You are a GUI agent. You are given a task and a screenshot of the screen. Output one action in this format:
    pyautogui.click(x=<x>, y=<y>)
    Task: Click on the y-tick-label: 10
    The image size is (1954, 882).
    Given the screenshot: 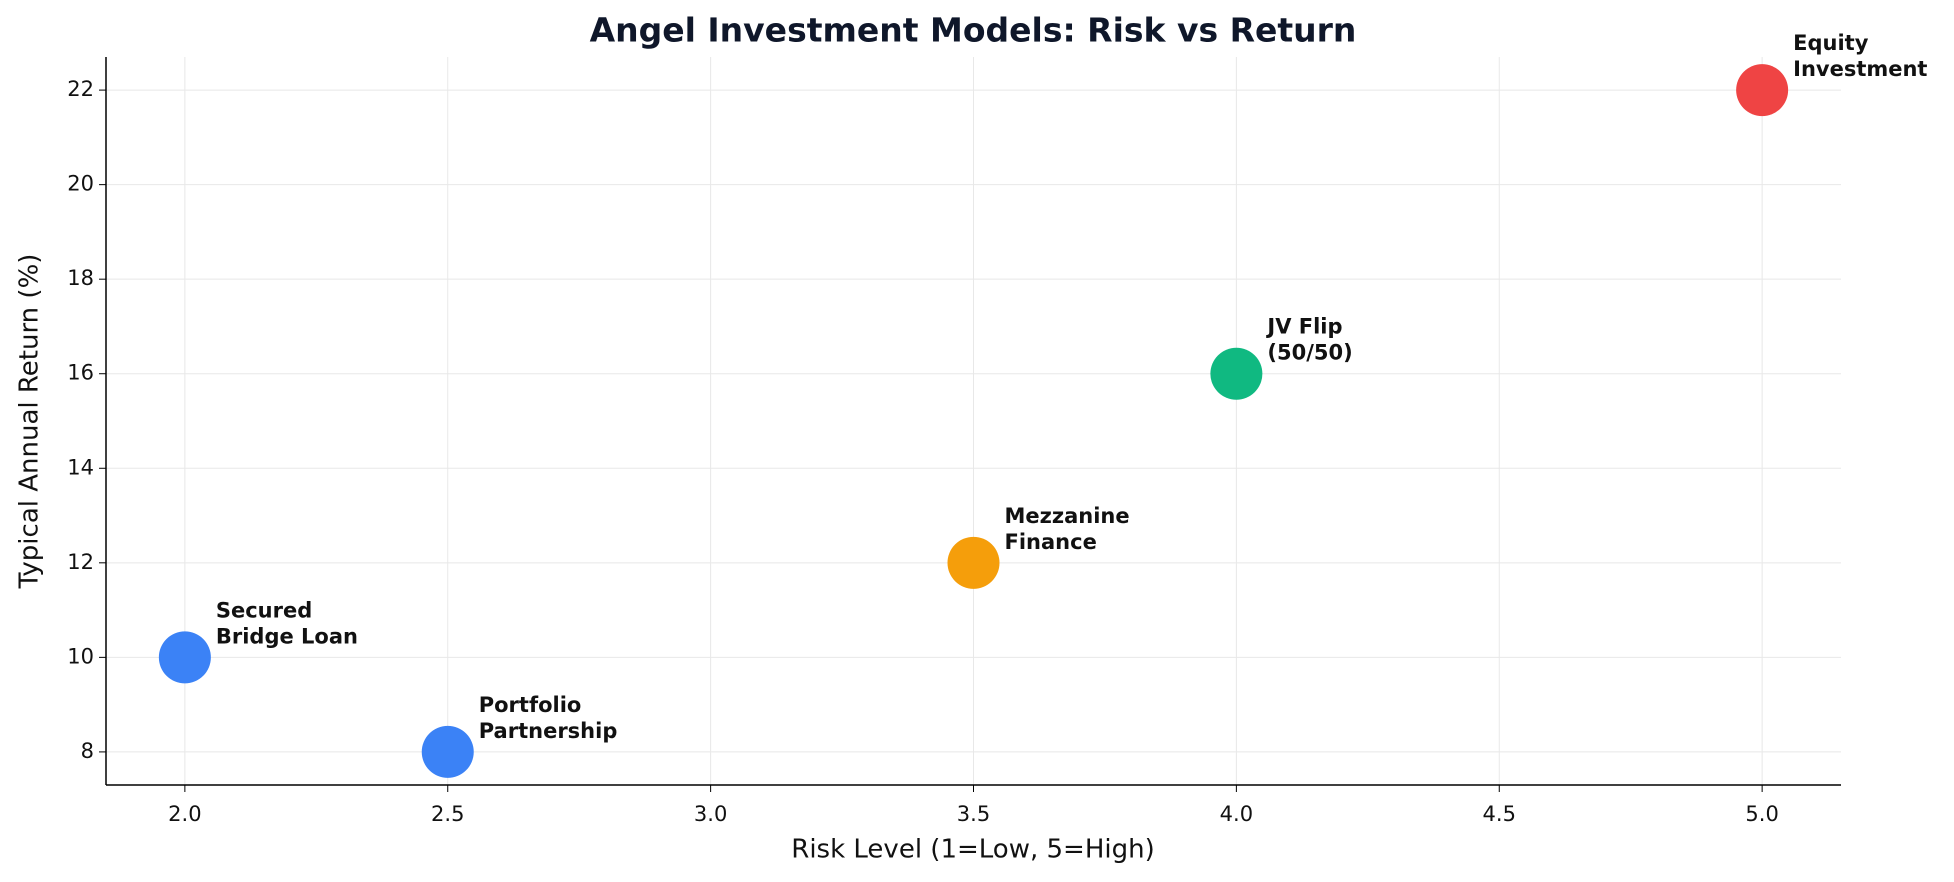 What is the action you would take?
    pyautogui.click(x=80, y=656)
    